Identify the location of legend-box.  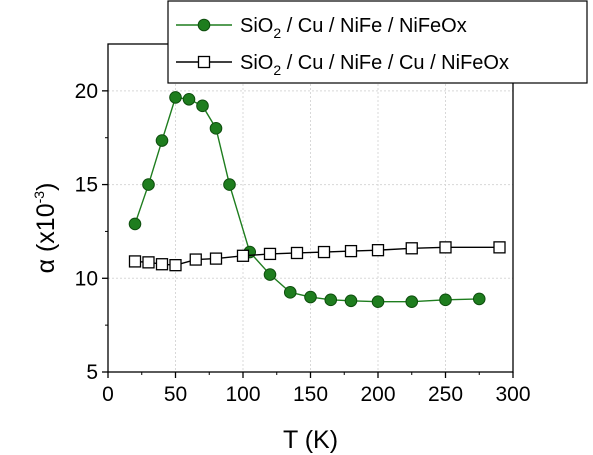
(377, 42).